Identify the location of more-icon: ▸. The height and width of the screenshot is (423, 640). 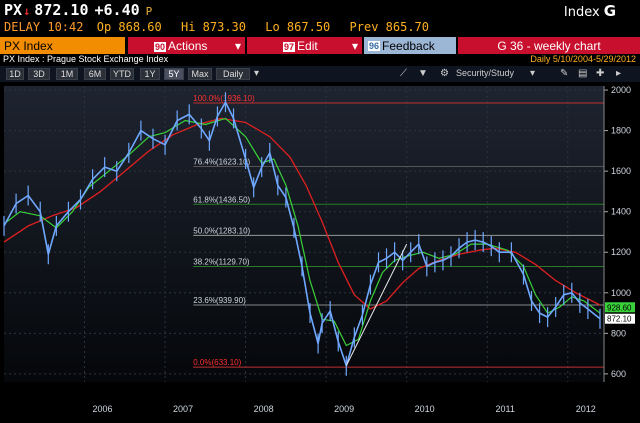
(619, 73).